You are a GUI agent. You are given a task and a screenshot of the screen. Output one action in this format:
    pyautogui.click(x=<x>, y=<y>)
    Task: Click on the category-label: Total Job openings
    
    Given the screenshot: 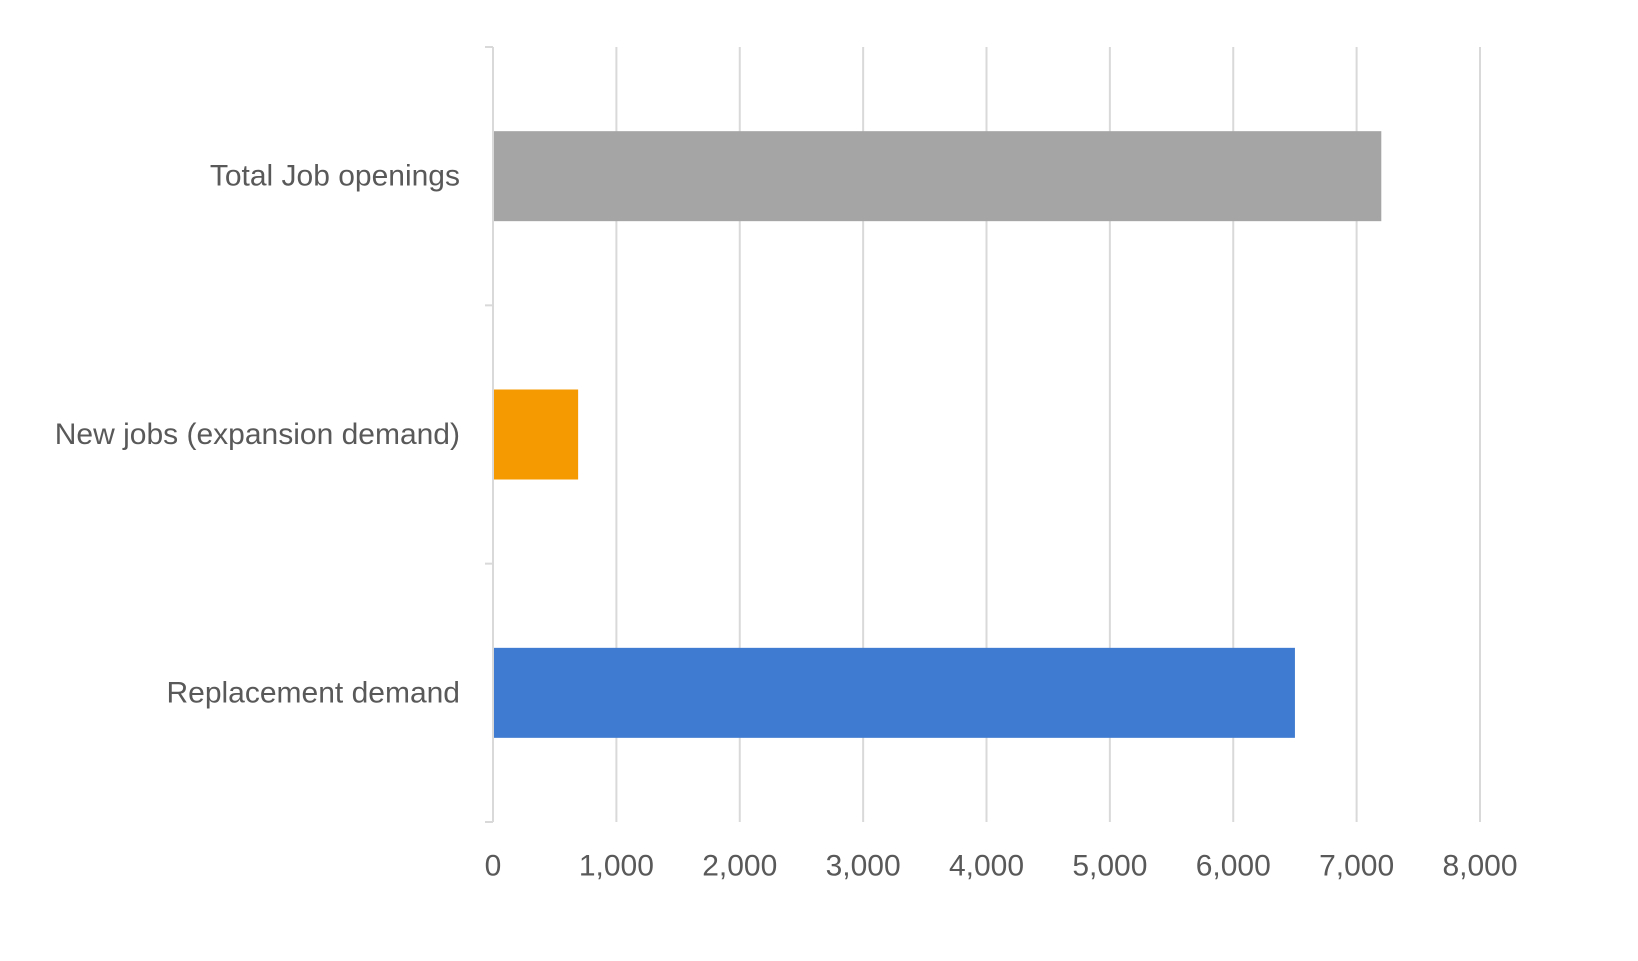 What is the action you would take?
    pyautogui.click(x=335, y=176)
    